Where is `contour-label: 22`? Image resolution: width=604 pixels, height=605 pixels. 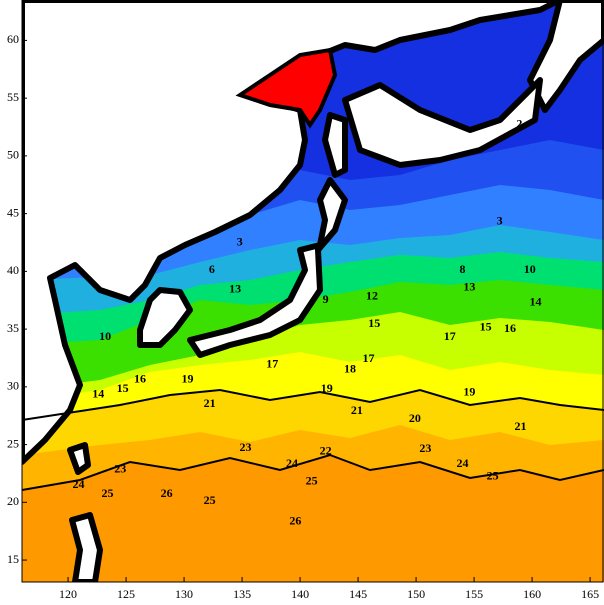 contour-label: 22 is located at coordinates (326, 450).